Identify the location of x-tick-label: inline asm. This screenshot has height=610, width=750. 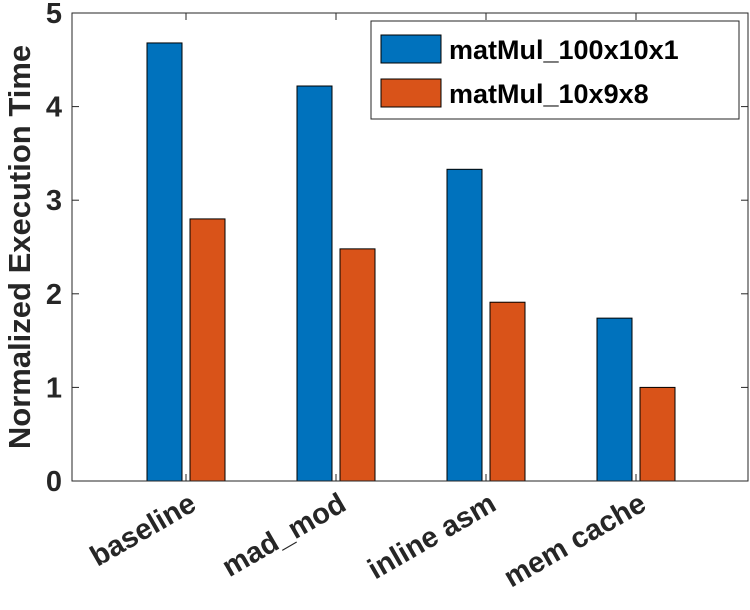
(432, 536).